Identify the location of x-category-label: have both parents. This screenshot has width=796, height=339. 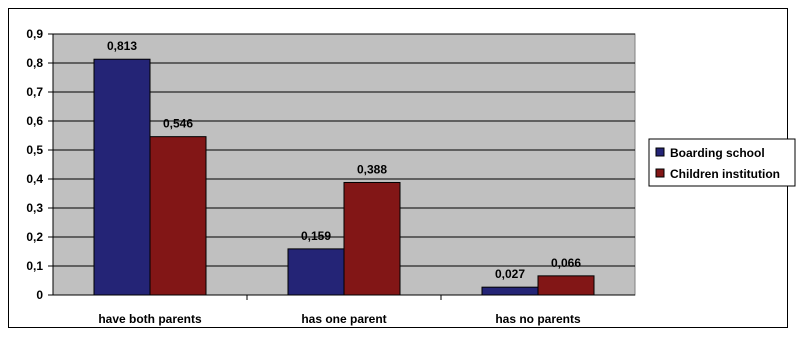
(150, 319).